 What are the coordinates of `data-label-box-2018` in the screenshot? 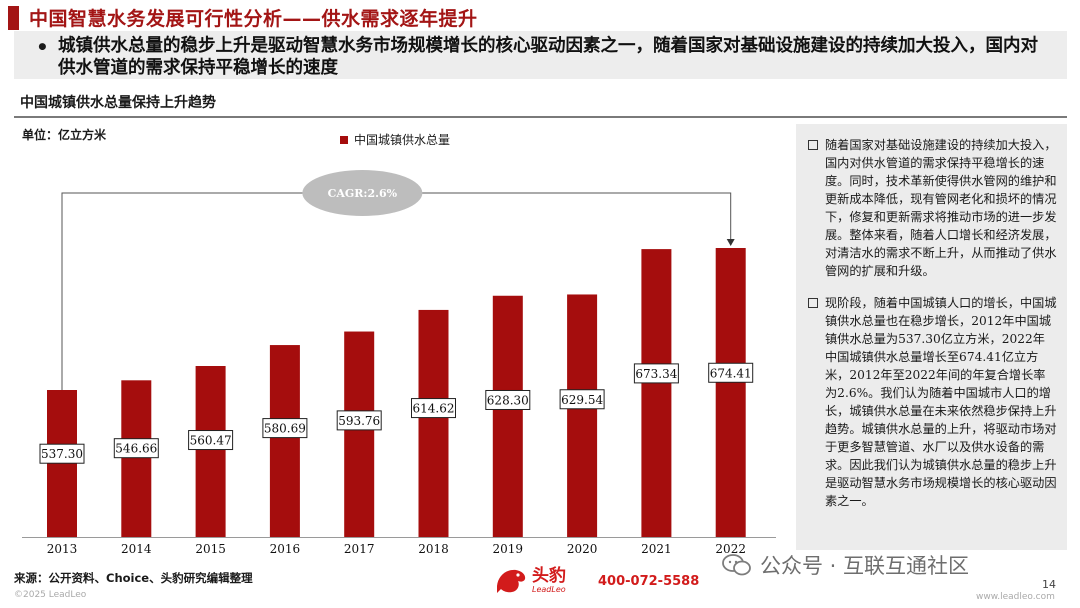 It's located at (433, 408).